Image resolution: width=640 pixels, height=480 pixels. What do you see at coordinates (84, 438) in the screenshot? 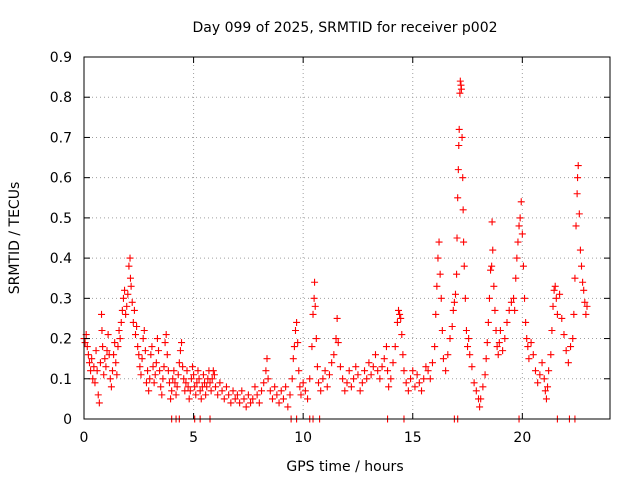
I see `x-tick-label: 0` at bounding box center [84, 438].